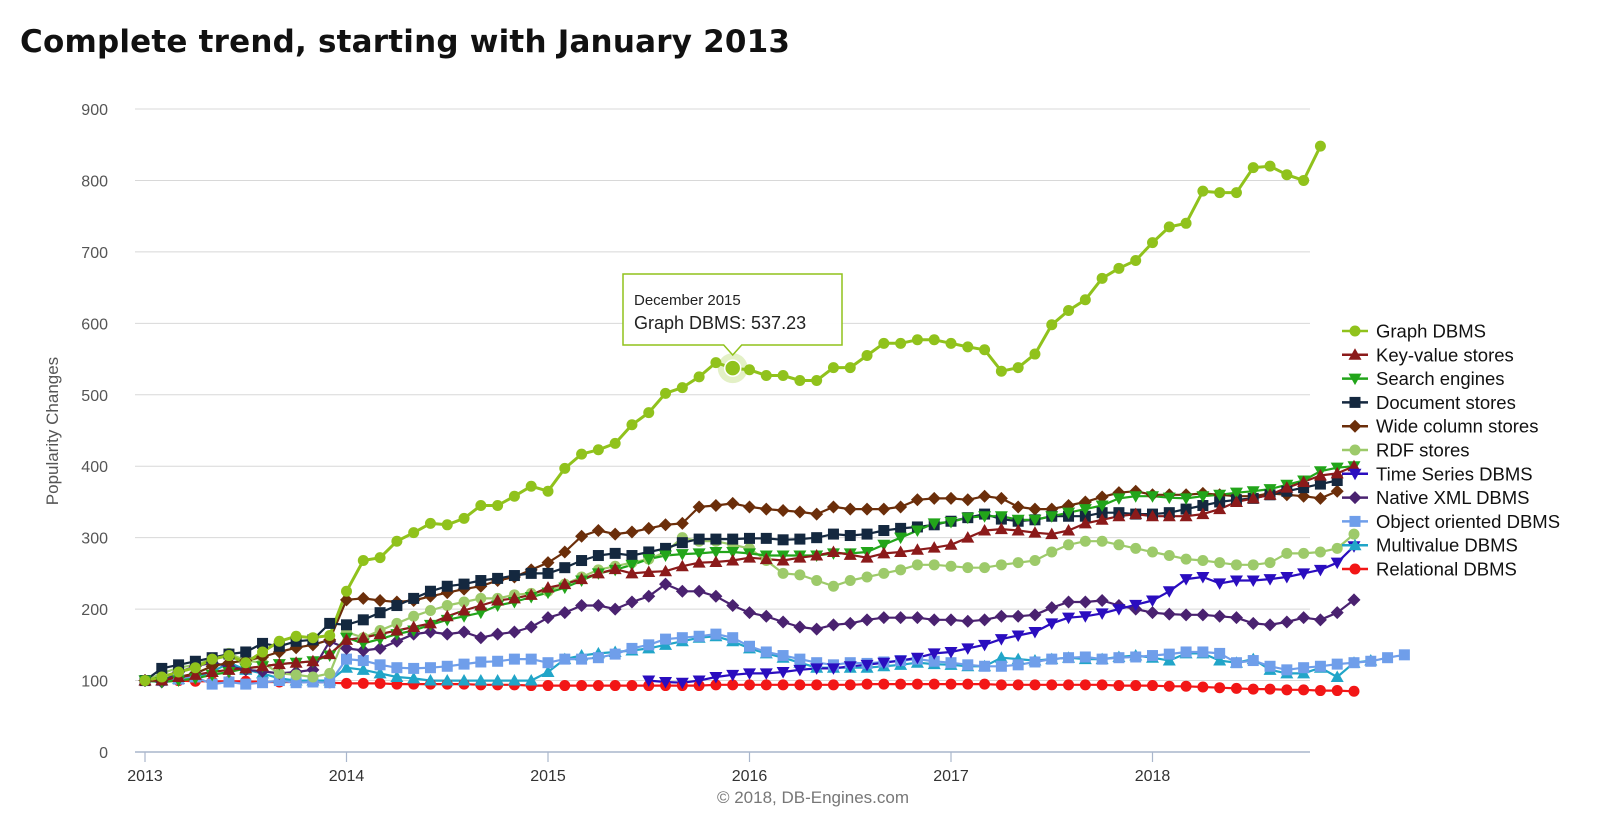  Describe the element at coordinates (1440, 426) in the screenshot. I see `legend-item-wide-column-stores: Wide column stores` at that location.